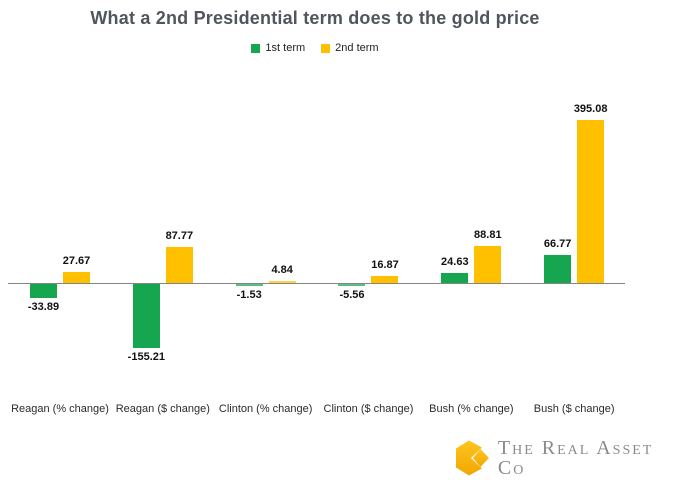 This screenshot has height=485, width=682. I want to click on legend-item-2nd-term: 2nd term, so click(350, 48).